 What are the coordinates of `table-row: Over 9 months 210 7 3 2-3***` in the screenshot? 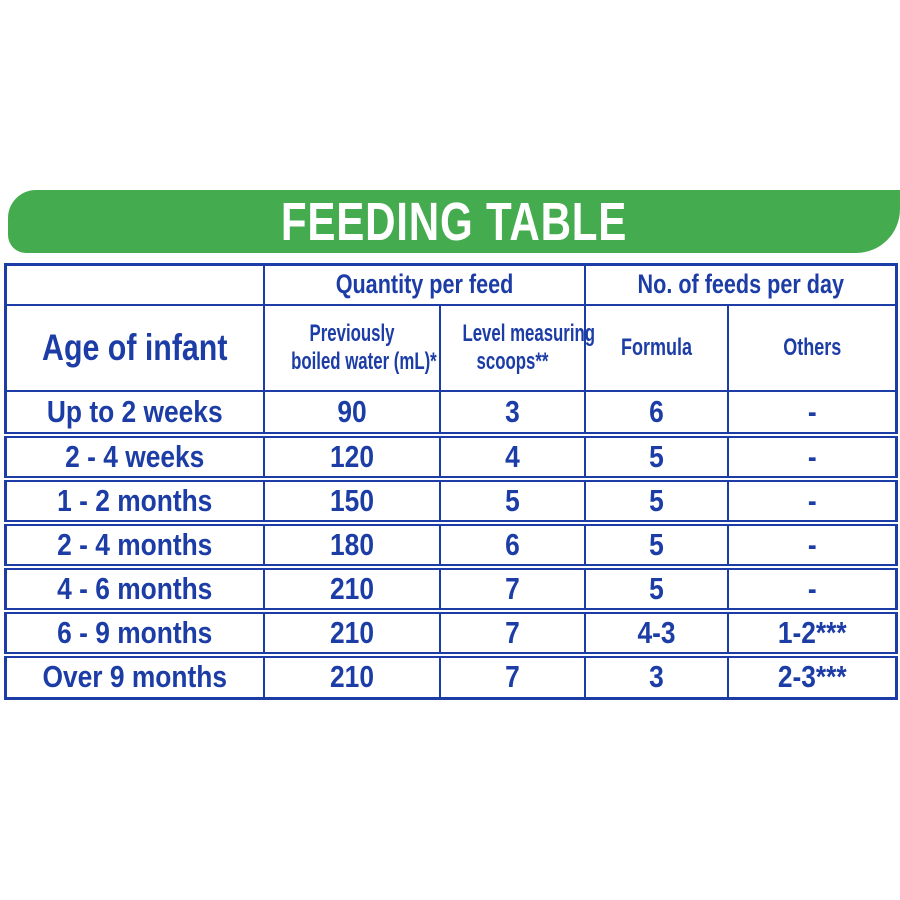 It's located at (451, 675).